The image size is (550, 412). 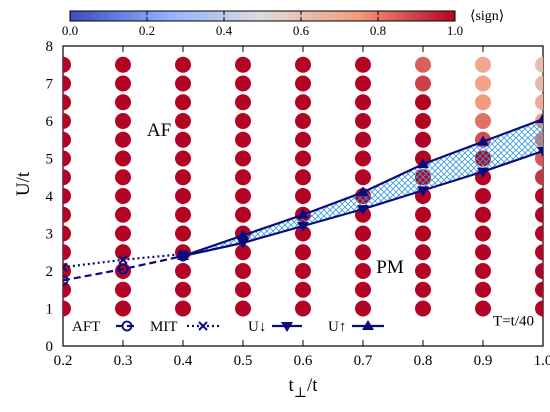 I want to click on colorbar-tick-label: 0.6, so click(x=301, y=30).